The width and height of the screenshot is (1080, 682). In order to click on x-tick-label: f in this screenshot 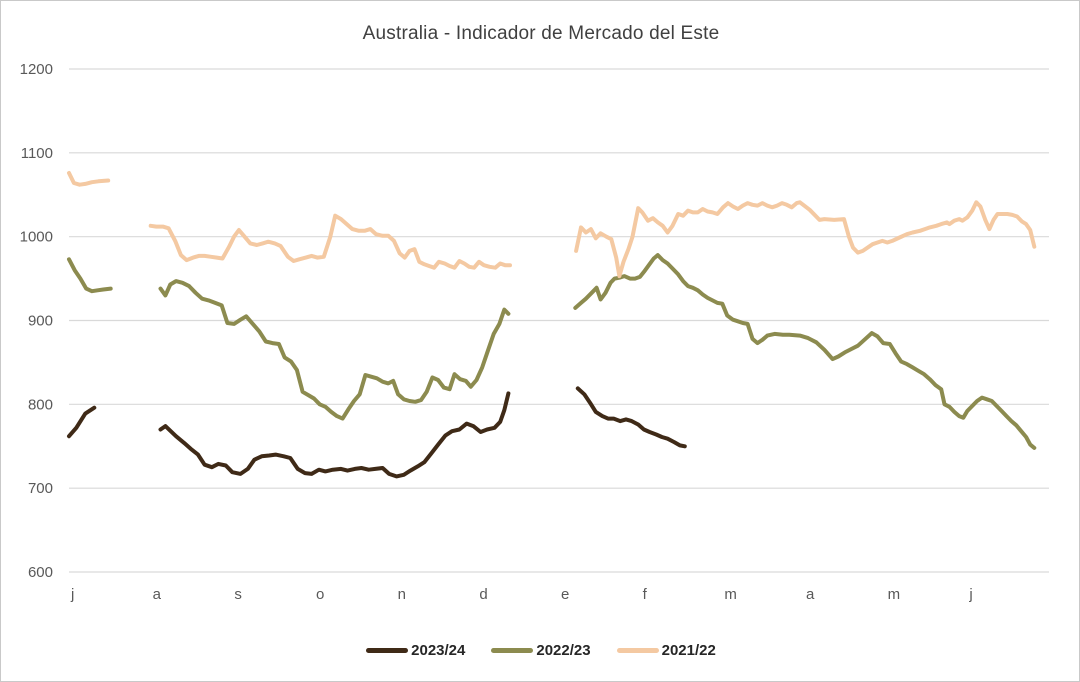, I will do `click(645, 594)`.